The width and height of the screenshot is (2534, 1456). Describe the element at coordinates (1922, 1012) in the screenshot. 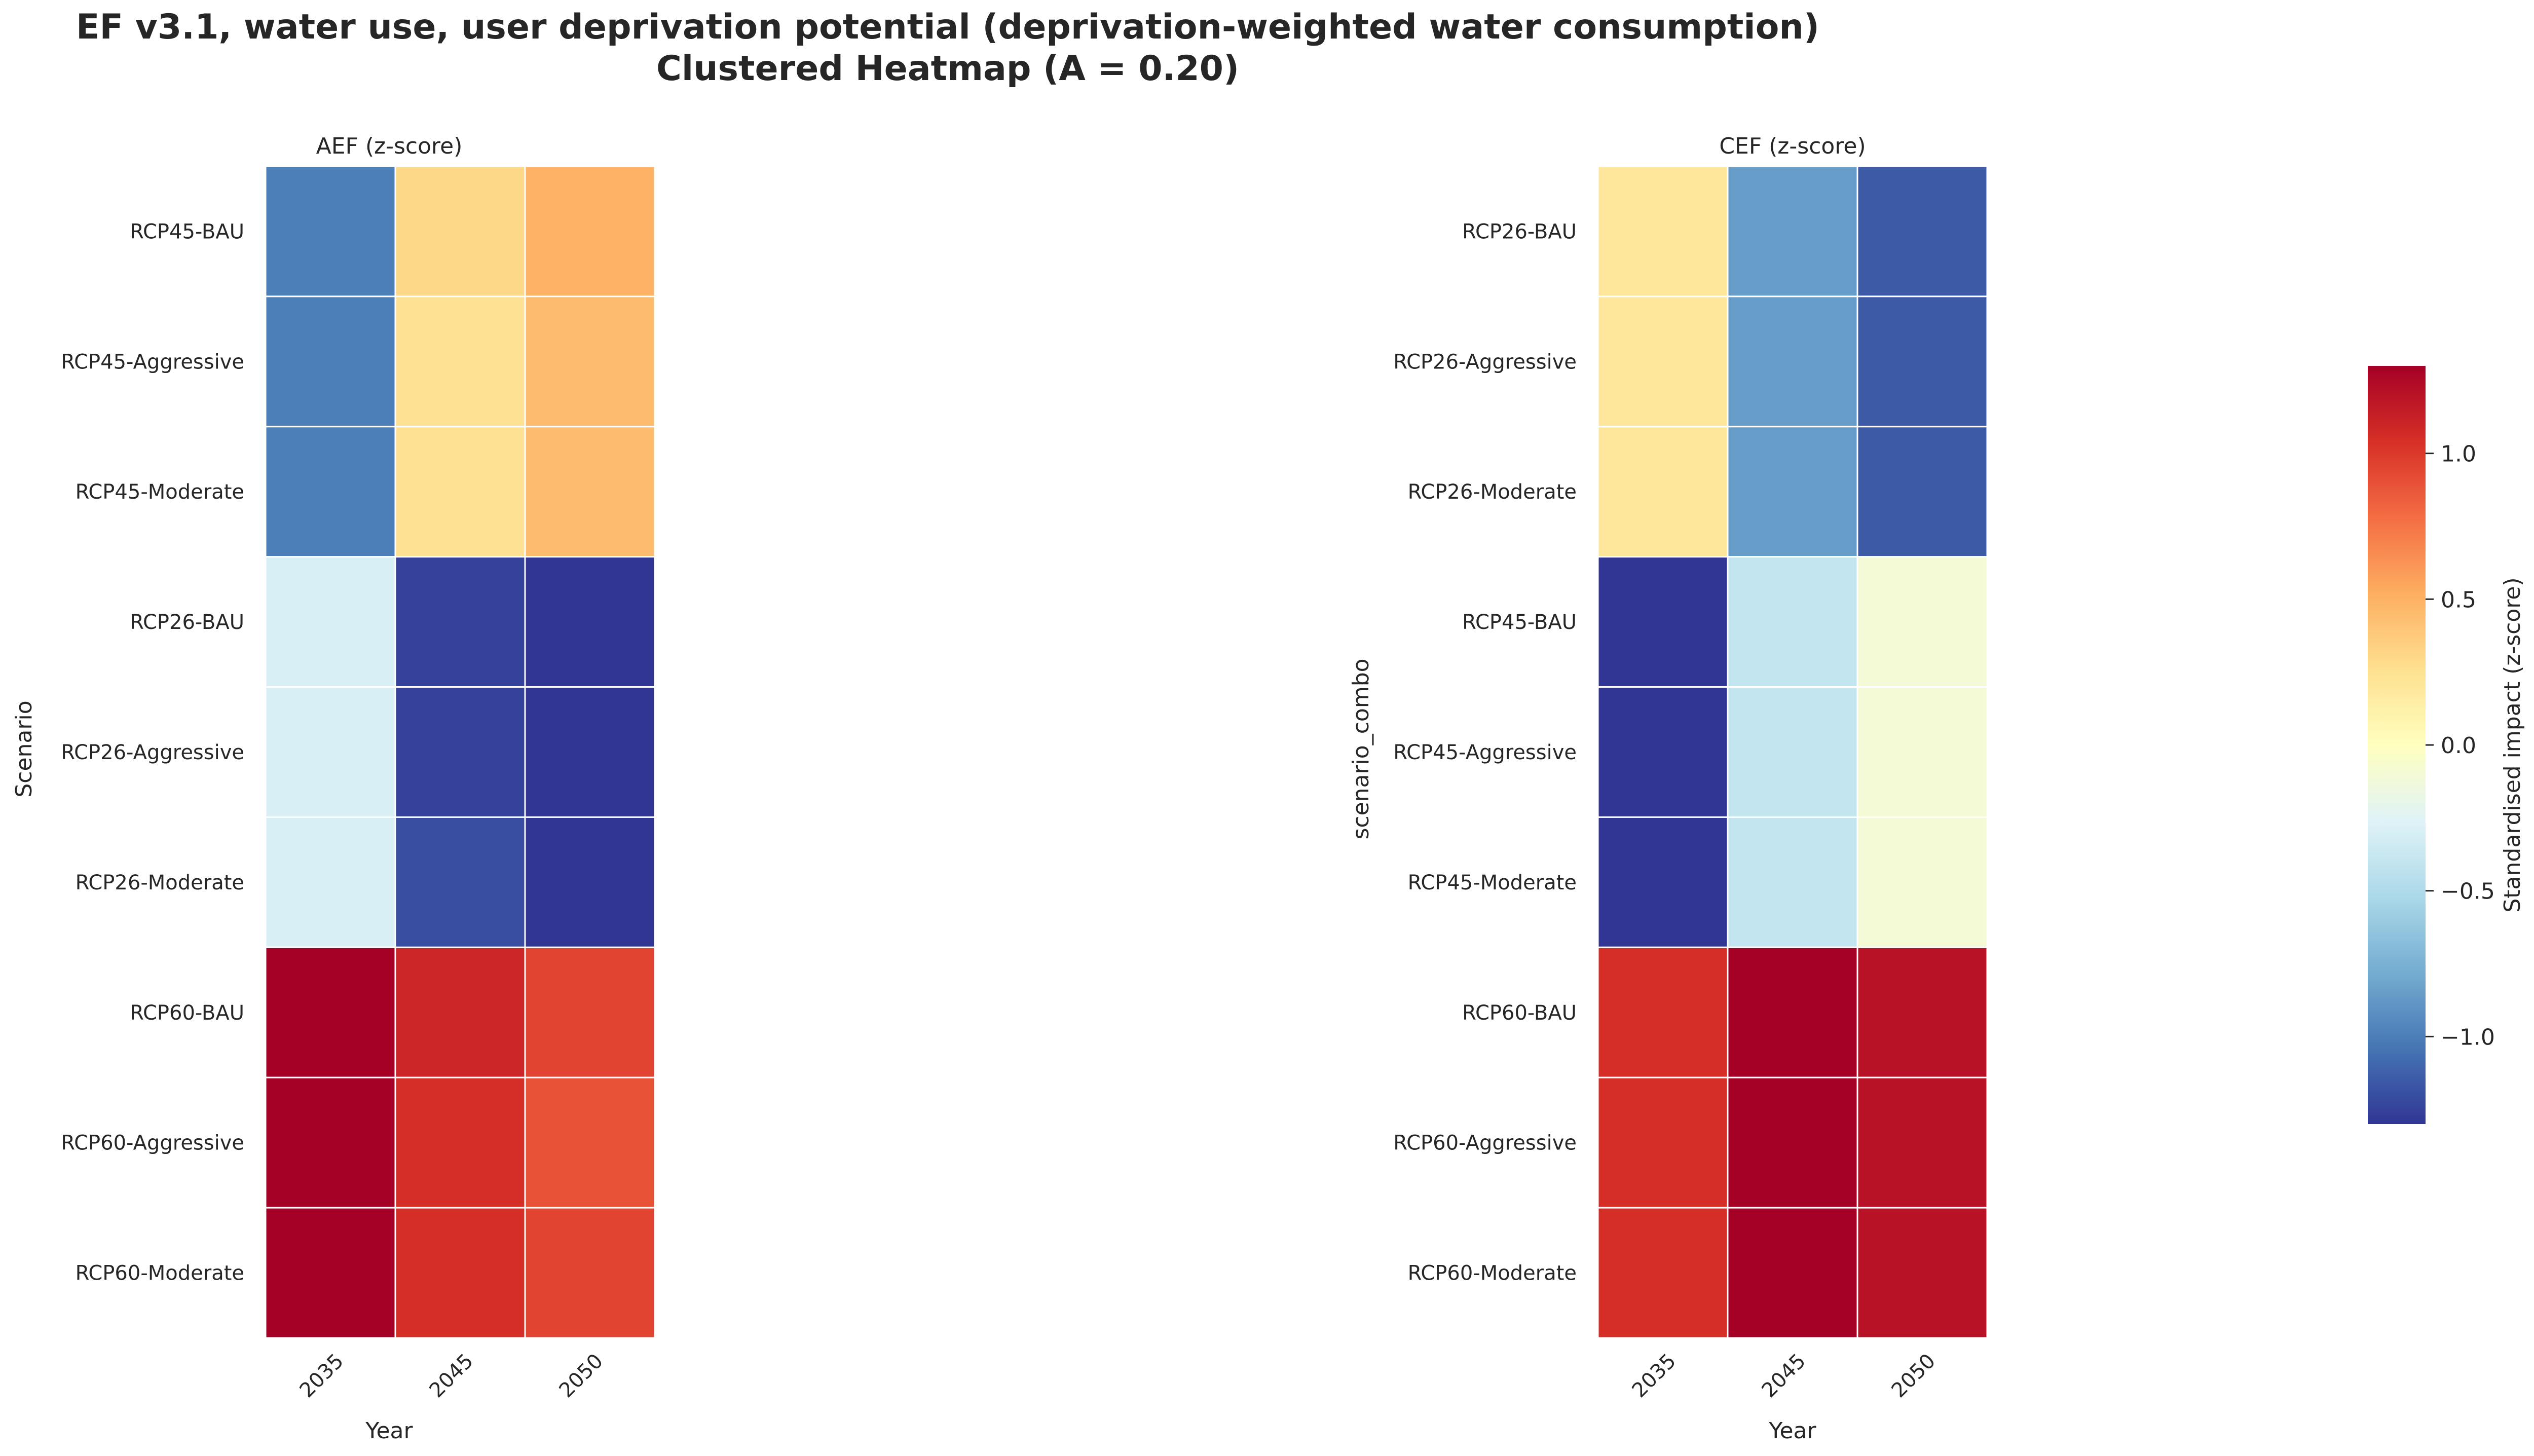

I see `cef-cell-r6-c2` at that location.